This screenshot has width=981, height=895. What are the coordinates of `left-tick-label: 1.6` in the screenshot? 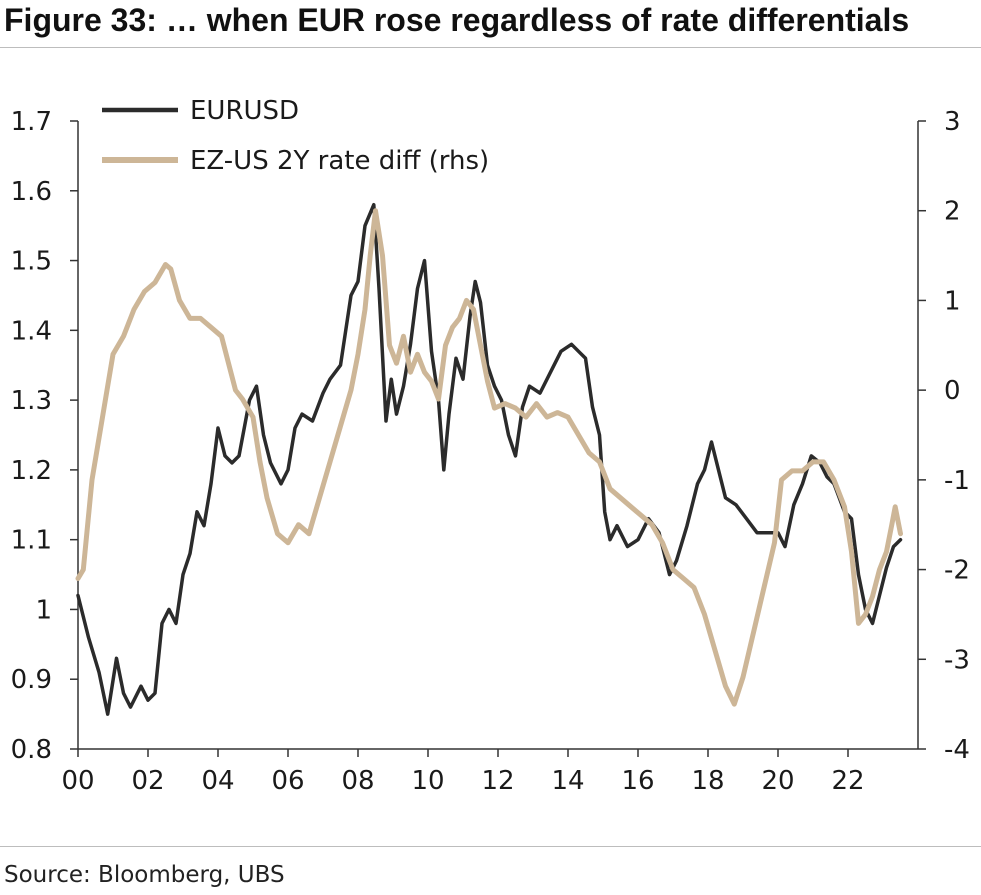 It's located at (31, 192).